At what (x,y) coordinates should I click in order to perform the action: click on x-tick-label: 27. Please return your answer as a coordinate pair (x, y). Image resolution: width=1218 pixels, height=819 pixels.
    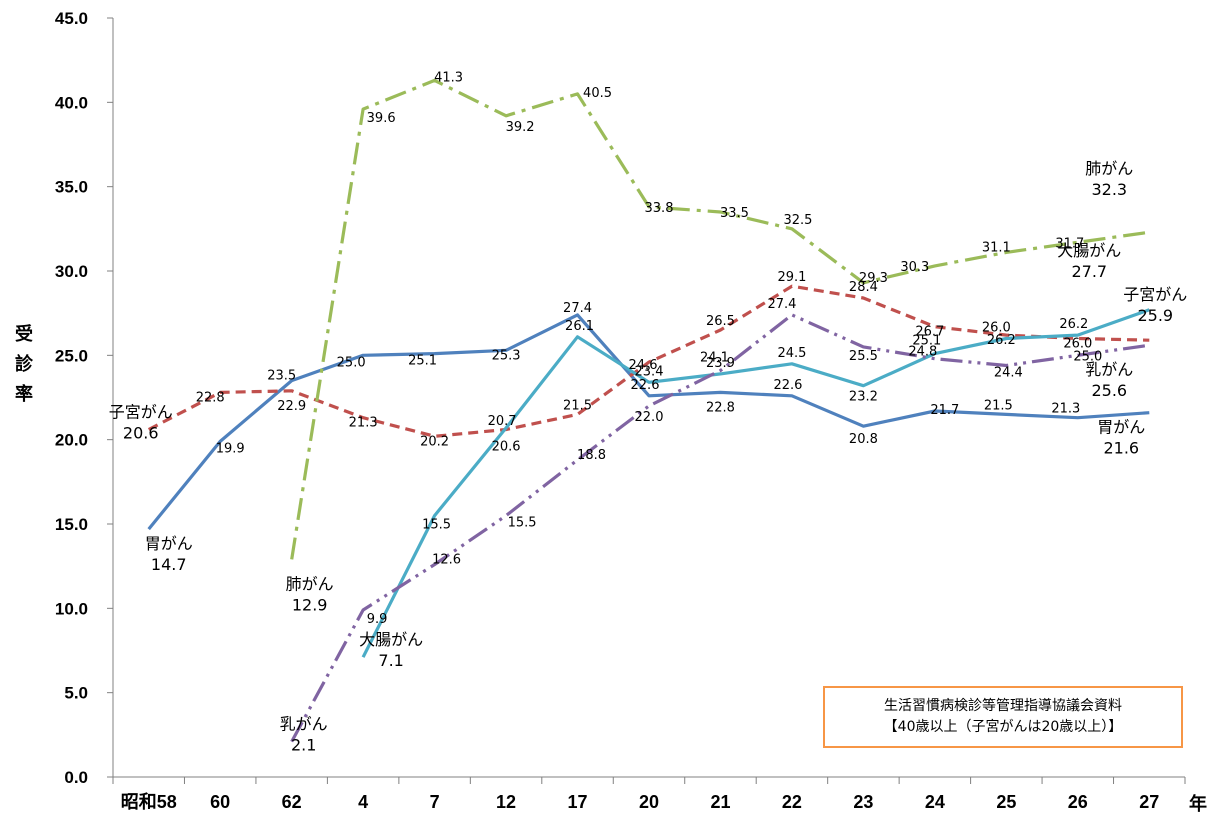
    Looking at the image, I should click on (1149, 802).